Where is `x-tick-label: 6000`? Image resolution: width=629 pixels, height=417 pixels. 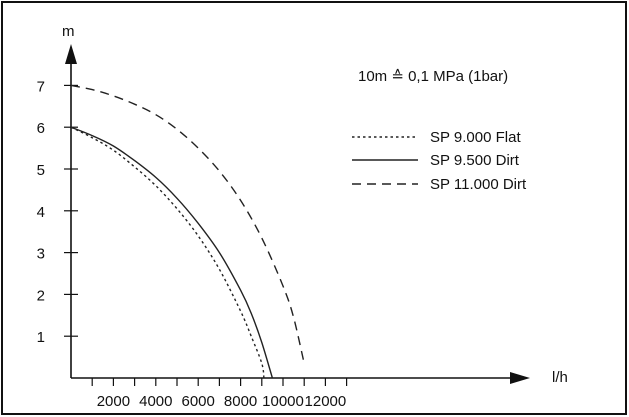 x-tick-label: 6000 is located at coordinates (198, 401).